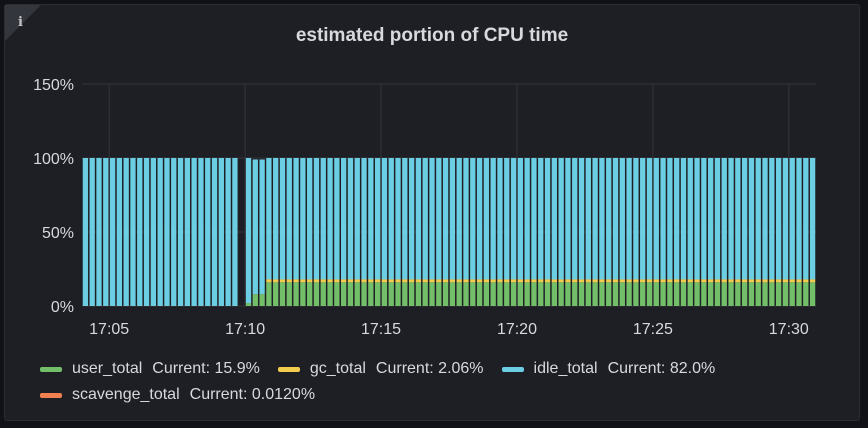 The height and width of the screenshot is (428, 868). I want to click on x-tick-label: 17:05, so click(109, 329).